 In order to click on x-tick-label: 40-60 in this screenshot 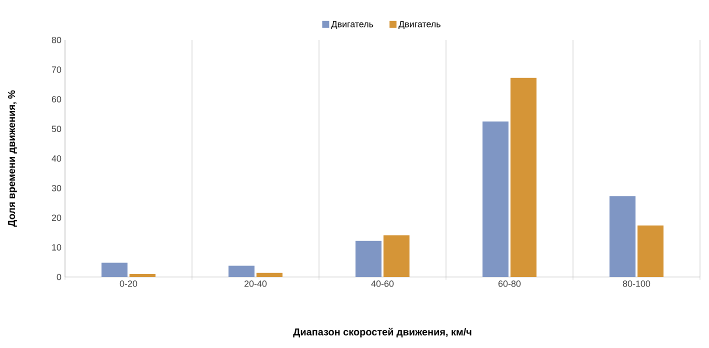, I will do `click(382, 283)`.